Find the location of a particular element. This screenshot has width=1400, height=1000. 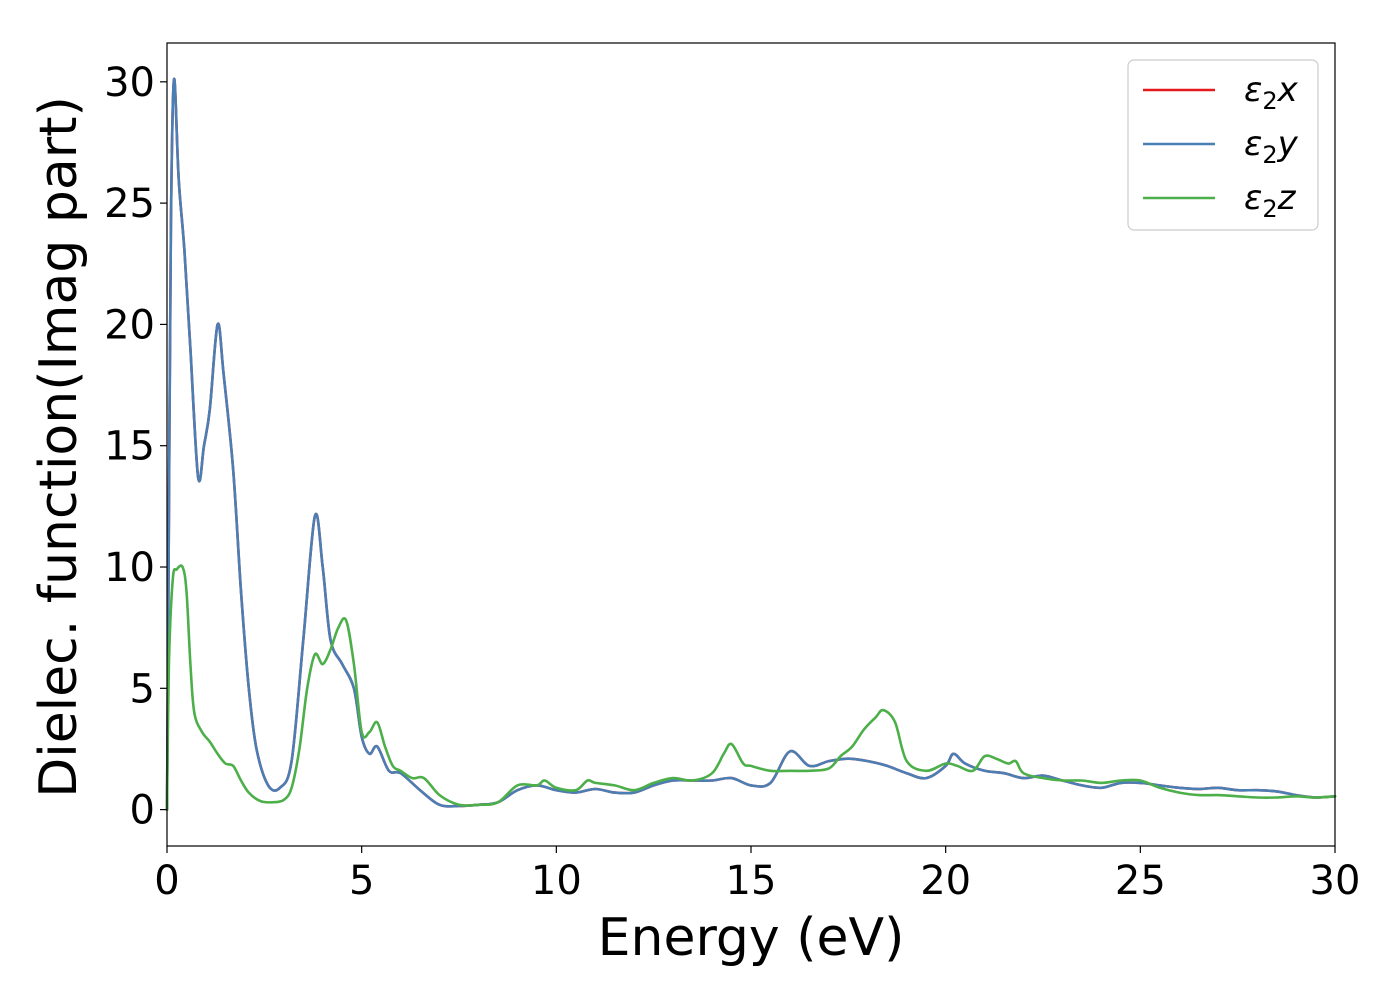

y-tick-label: 30 is located at coordinates (129, 83).